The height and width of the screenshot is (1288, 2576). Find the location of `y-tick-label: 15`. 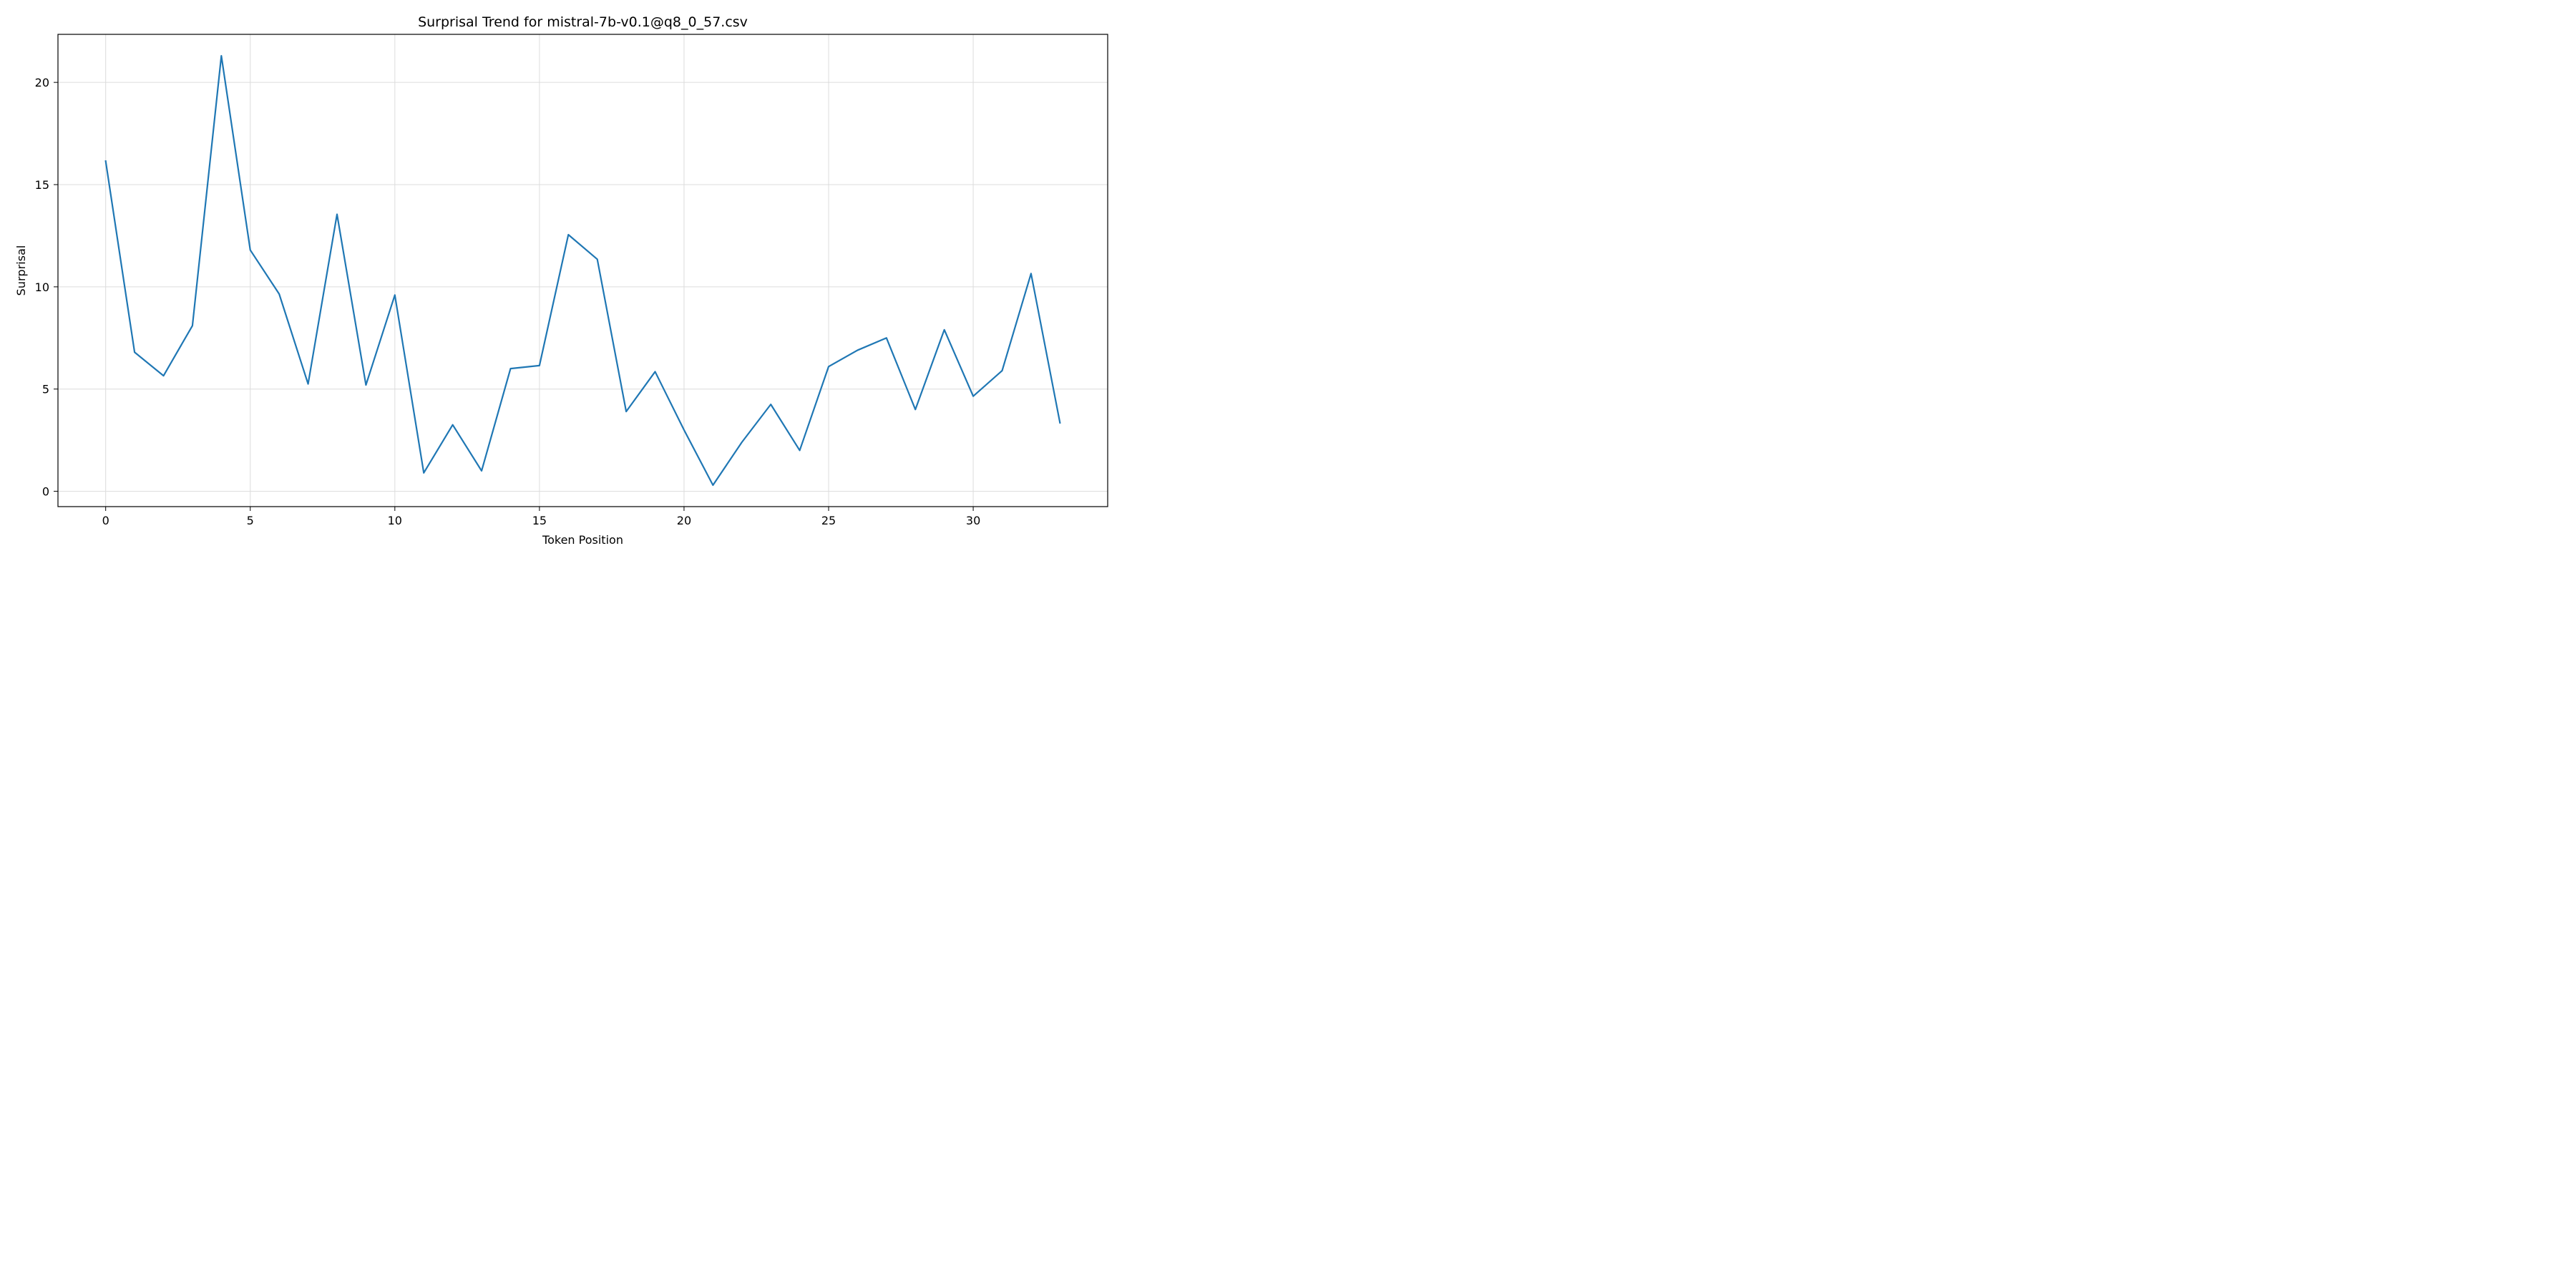

y-tick-label: 15 is located at coordinates (42, 185).